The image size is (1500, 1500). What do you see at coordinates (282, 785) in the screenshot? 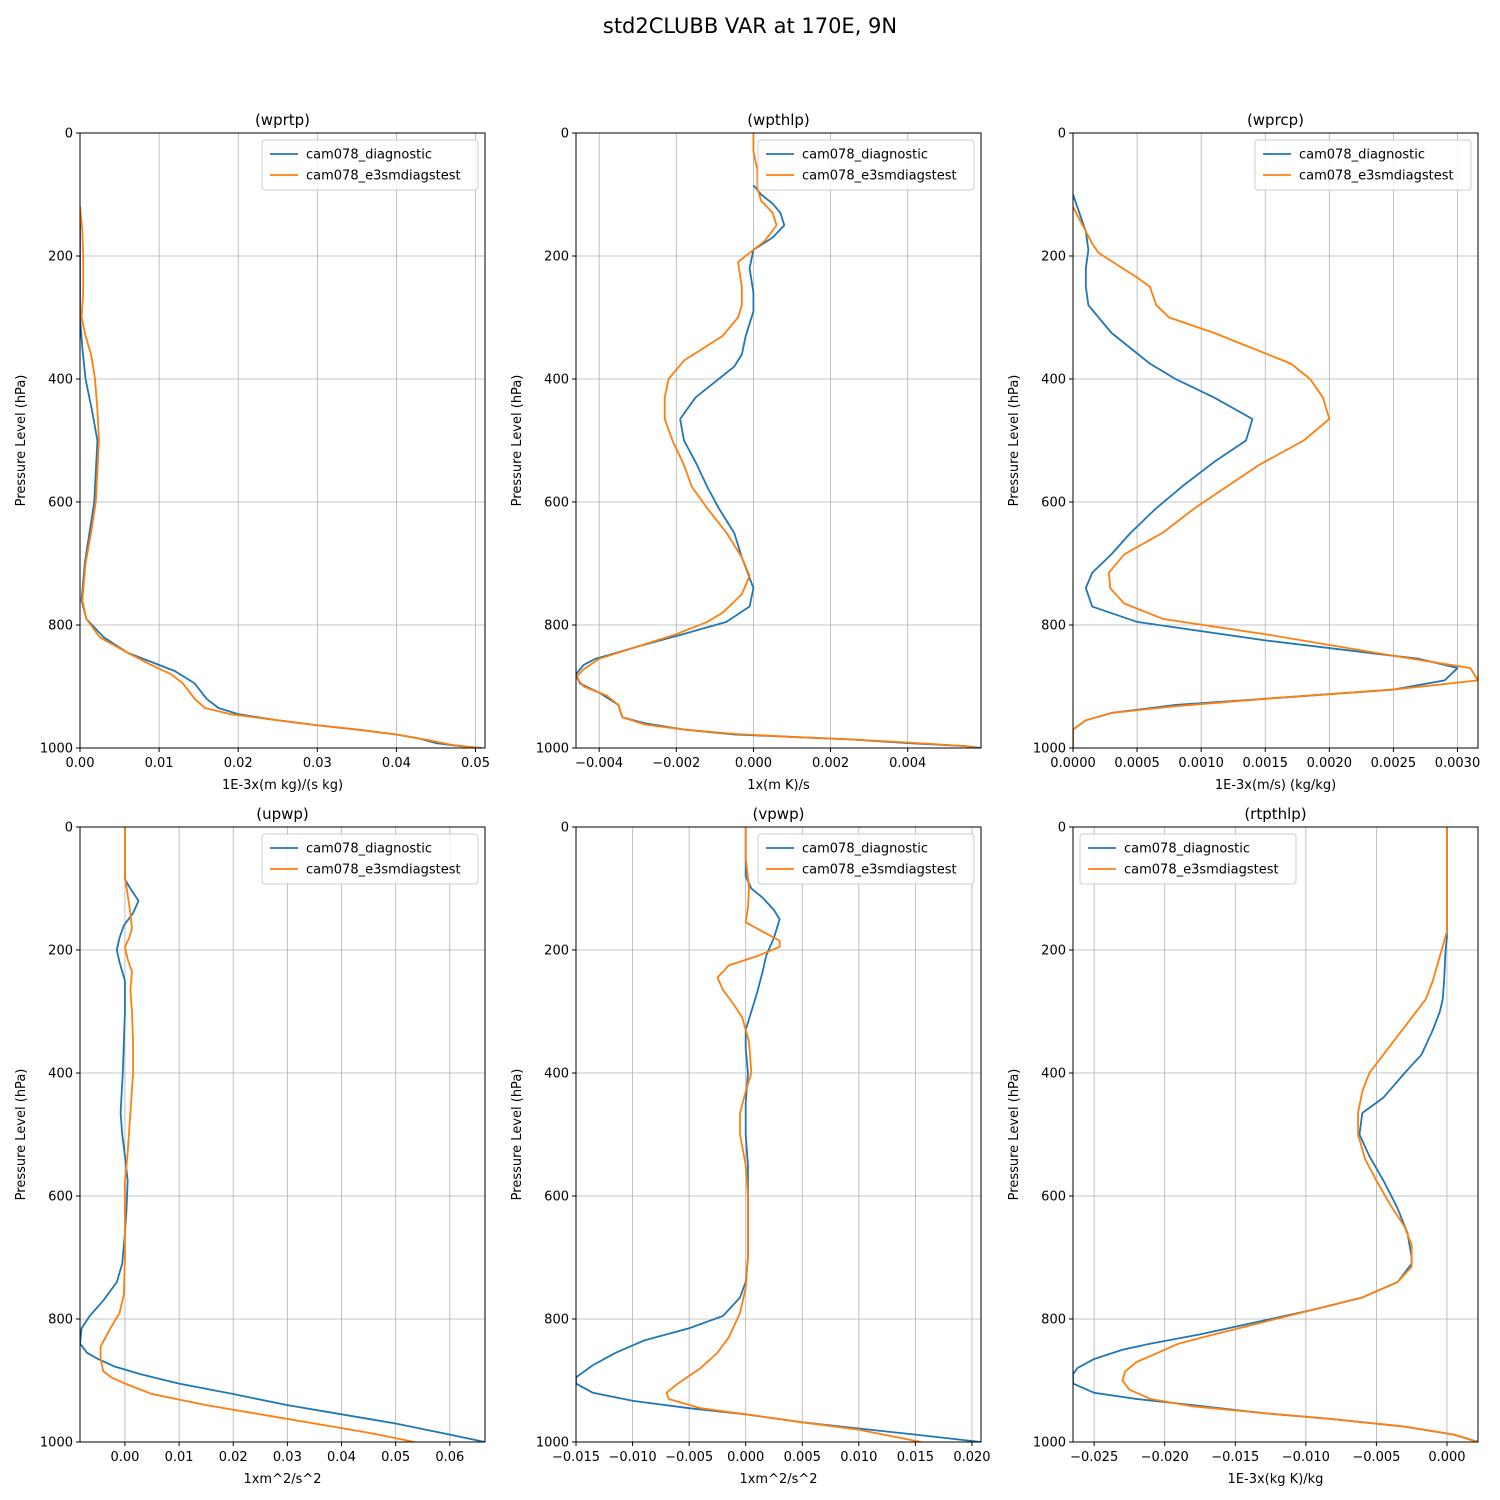
I see `x-axis-label: 1E-3x(m kg)/(s kg)` at bounding box center [282, 785].